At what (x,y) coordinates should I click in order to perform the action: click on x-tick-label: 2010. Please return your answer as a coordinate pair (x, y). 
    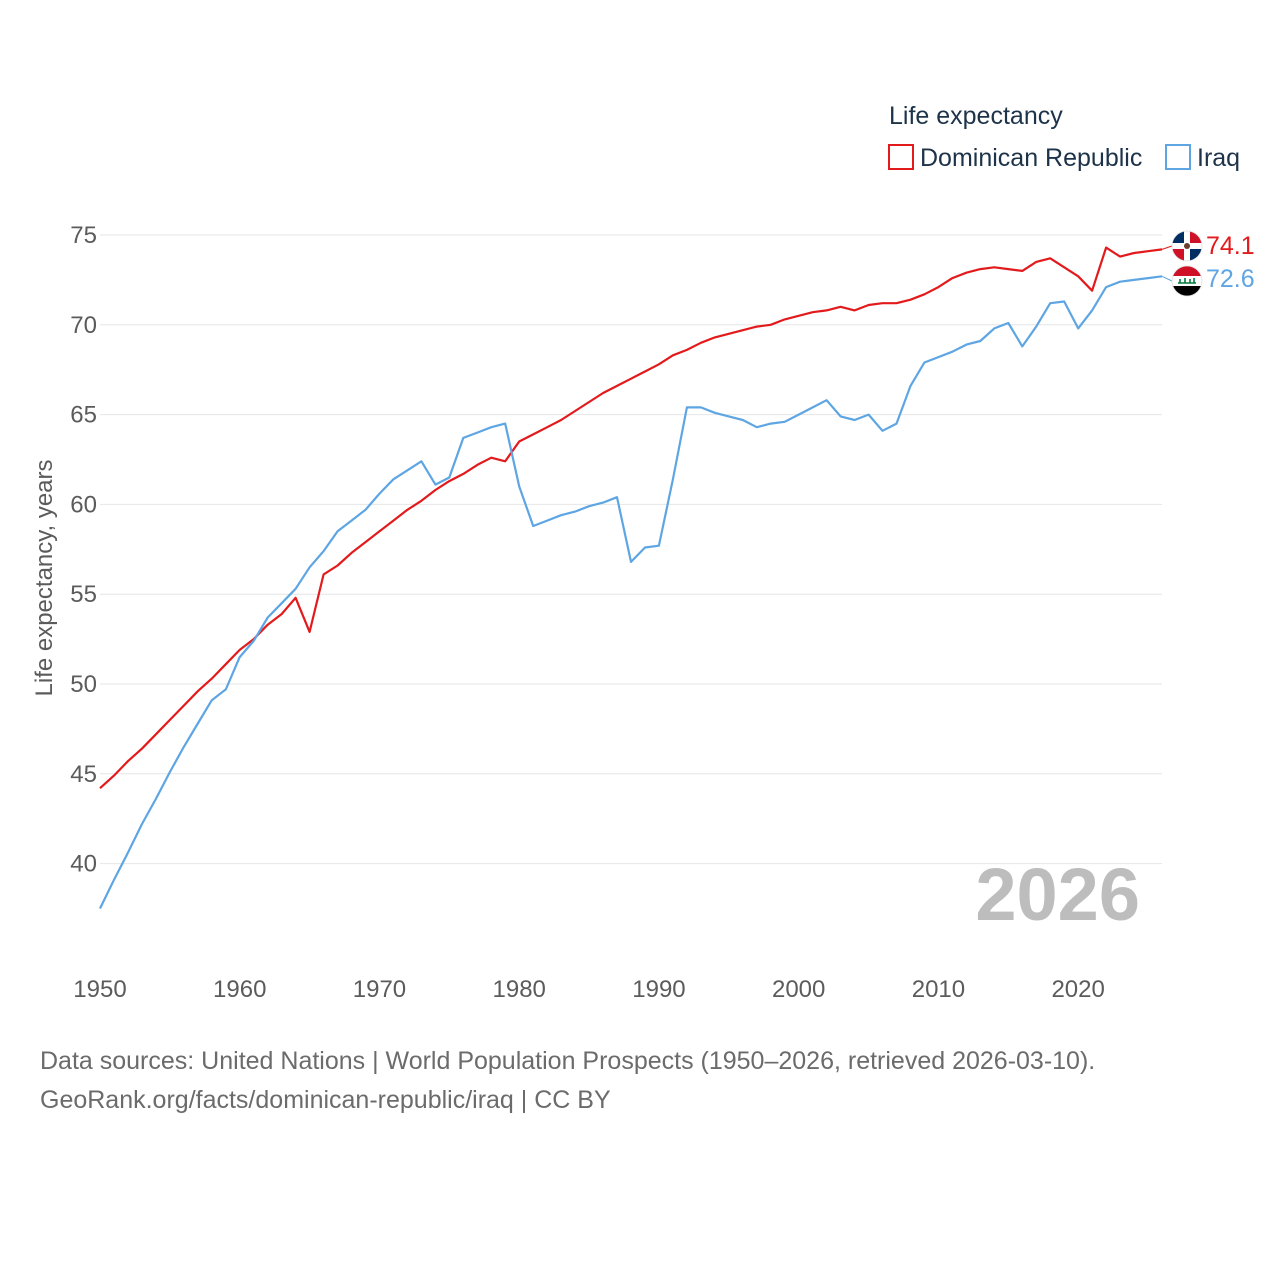
    Looking at the image, I should click on (938, 989).